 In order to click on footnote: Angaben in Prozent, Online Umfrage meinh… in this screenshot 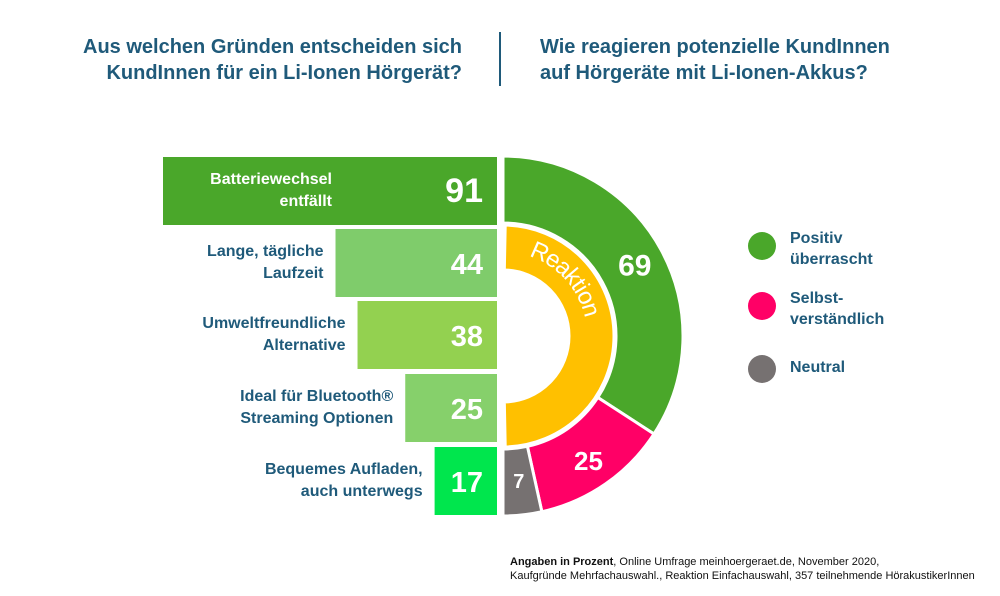, I will do `click(742, 569)`.